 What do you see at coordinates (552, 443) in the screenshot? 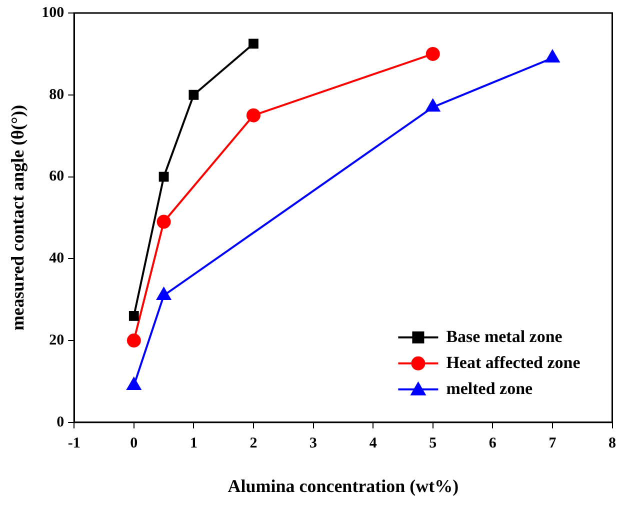
I see `x-tick-label: 7` at bounding box center [552, 443].